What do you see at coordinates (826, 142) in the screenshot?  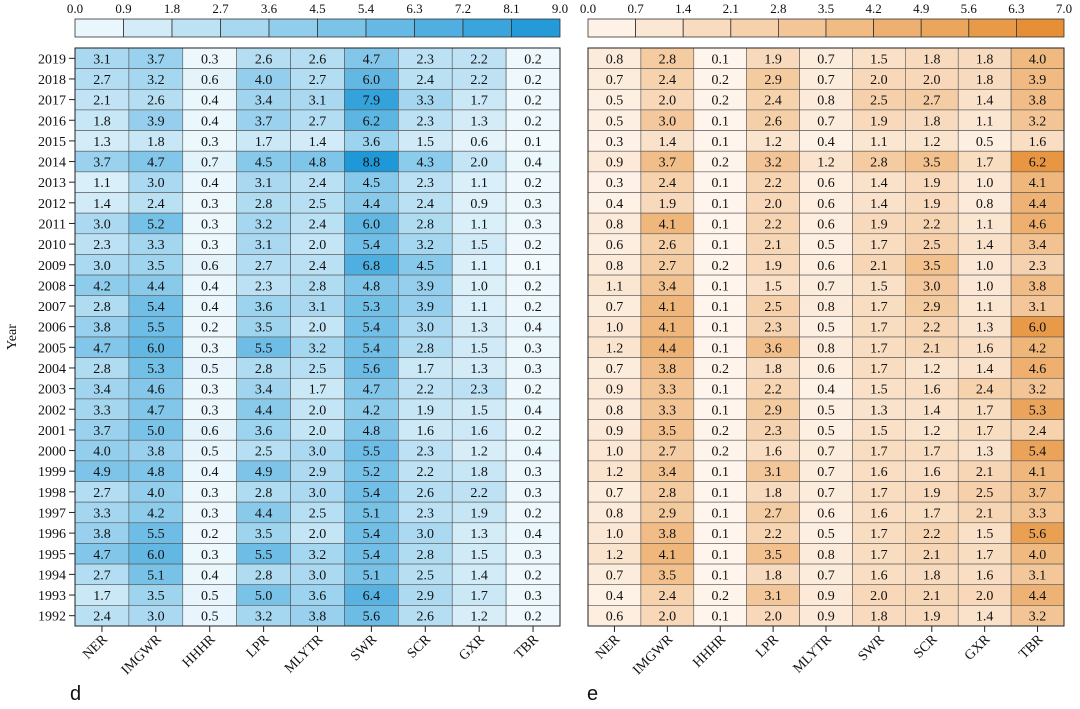 I see `cell-value-label: 0.4` at bounding box center [826, 142].